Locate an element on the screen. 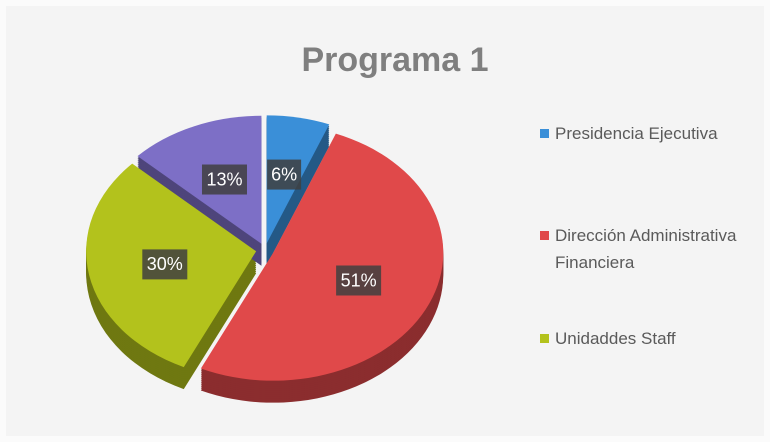  chart-title: Programa 1 is located at coordinates (394, 60).